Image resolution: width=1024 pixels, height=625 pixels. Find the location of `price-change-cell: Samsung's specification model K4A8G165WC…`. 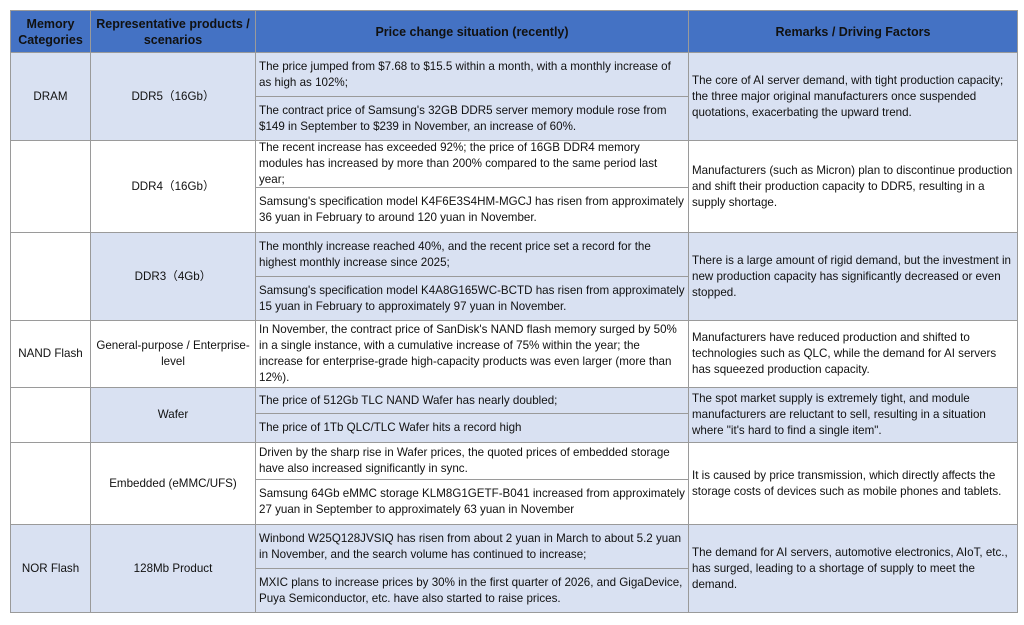

price-change-cell: Samsung's specification model K4A8G165WC… is located at coordinates (472, 298).